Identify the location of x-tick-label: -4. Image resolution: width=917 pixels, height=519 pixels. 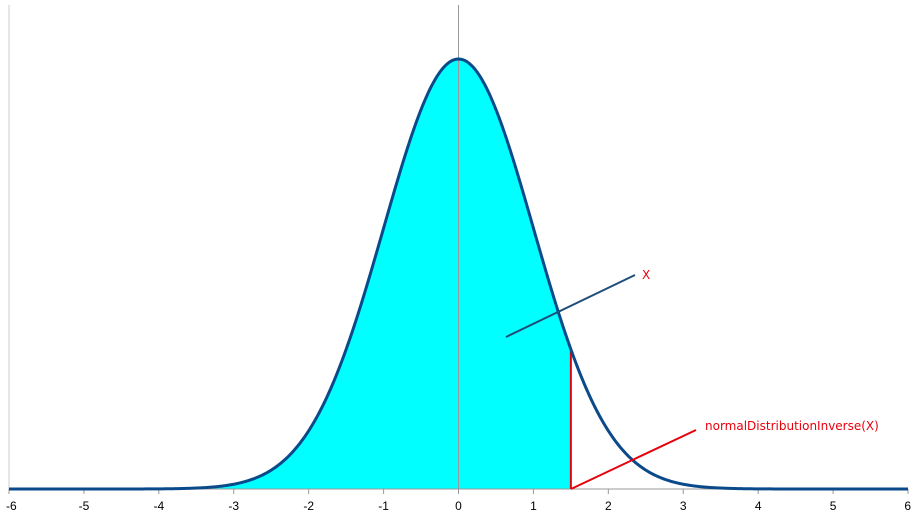
(158, 506).